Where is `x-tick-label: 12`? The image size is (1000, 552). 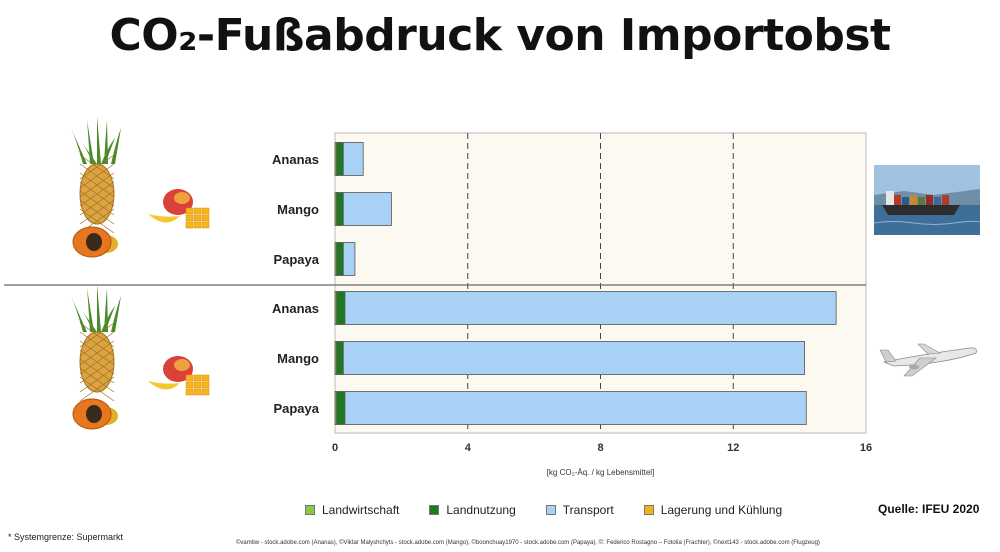
x-tick-label: 12 is located at coordinates (733, 448).